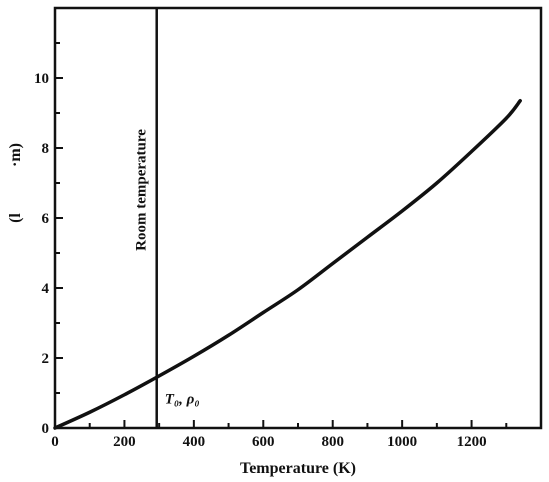  What do you see at coordinates (46, 359) in the screenshot?
I see `y-tick-label: 2` at bounding box center [46, 359].